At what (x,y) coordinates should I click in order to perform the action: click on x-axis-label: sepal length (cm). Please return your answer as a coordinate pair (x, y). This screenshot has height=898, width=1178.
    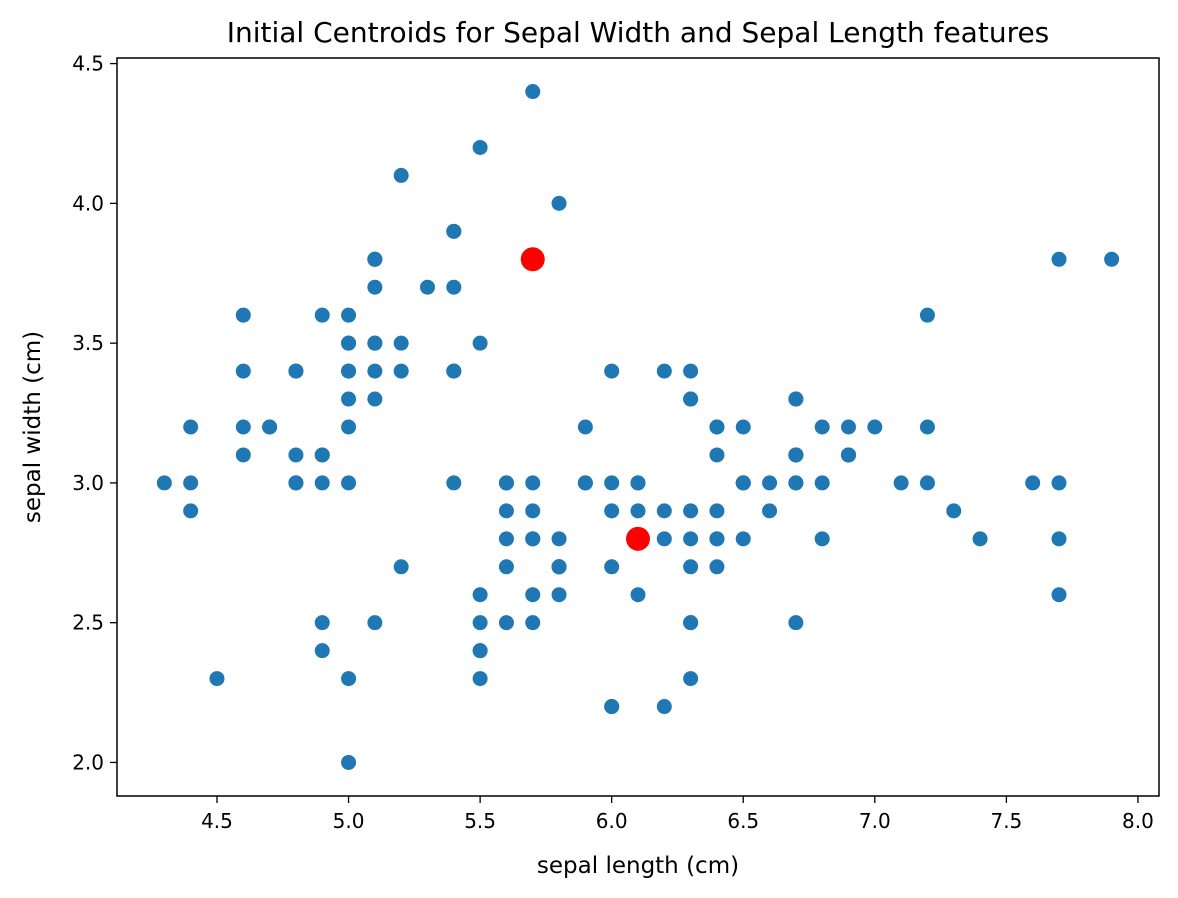
    Looking at the image, I should click on (638, 866).